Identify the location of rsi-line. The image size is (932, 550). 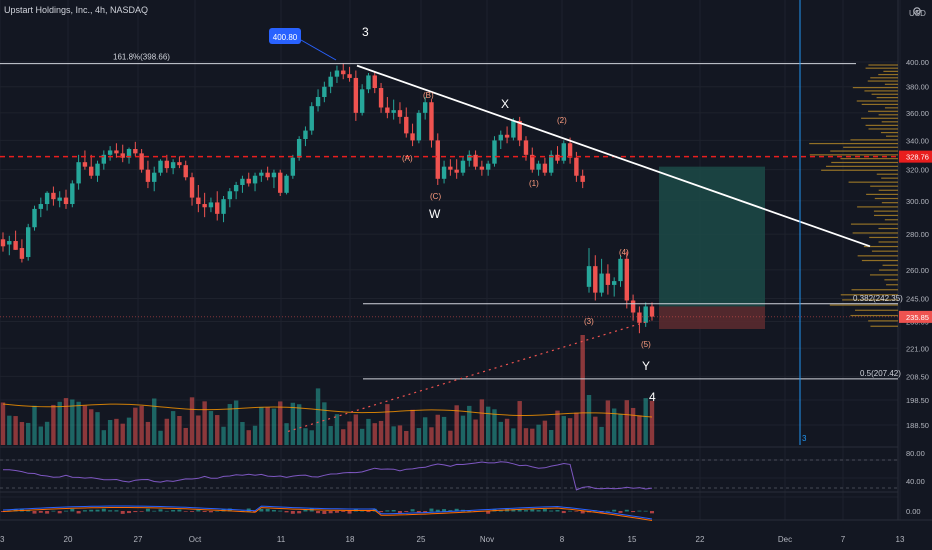
(328, 476).